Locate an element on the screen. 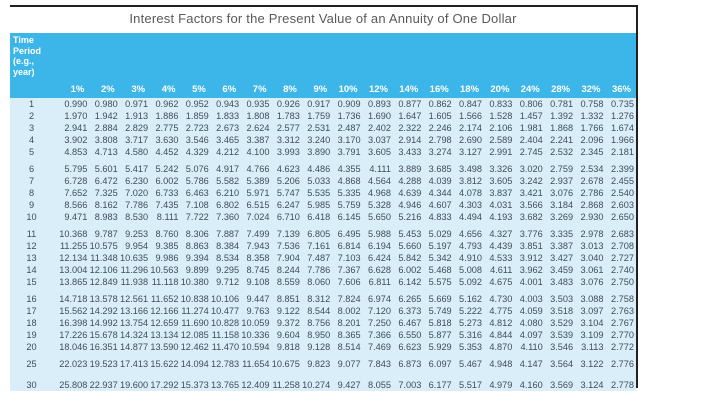 This screenshot has height=414, width=719. factor-cell: 2.978 is located at coordinates (590, 234).